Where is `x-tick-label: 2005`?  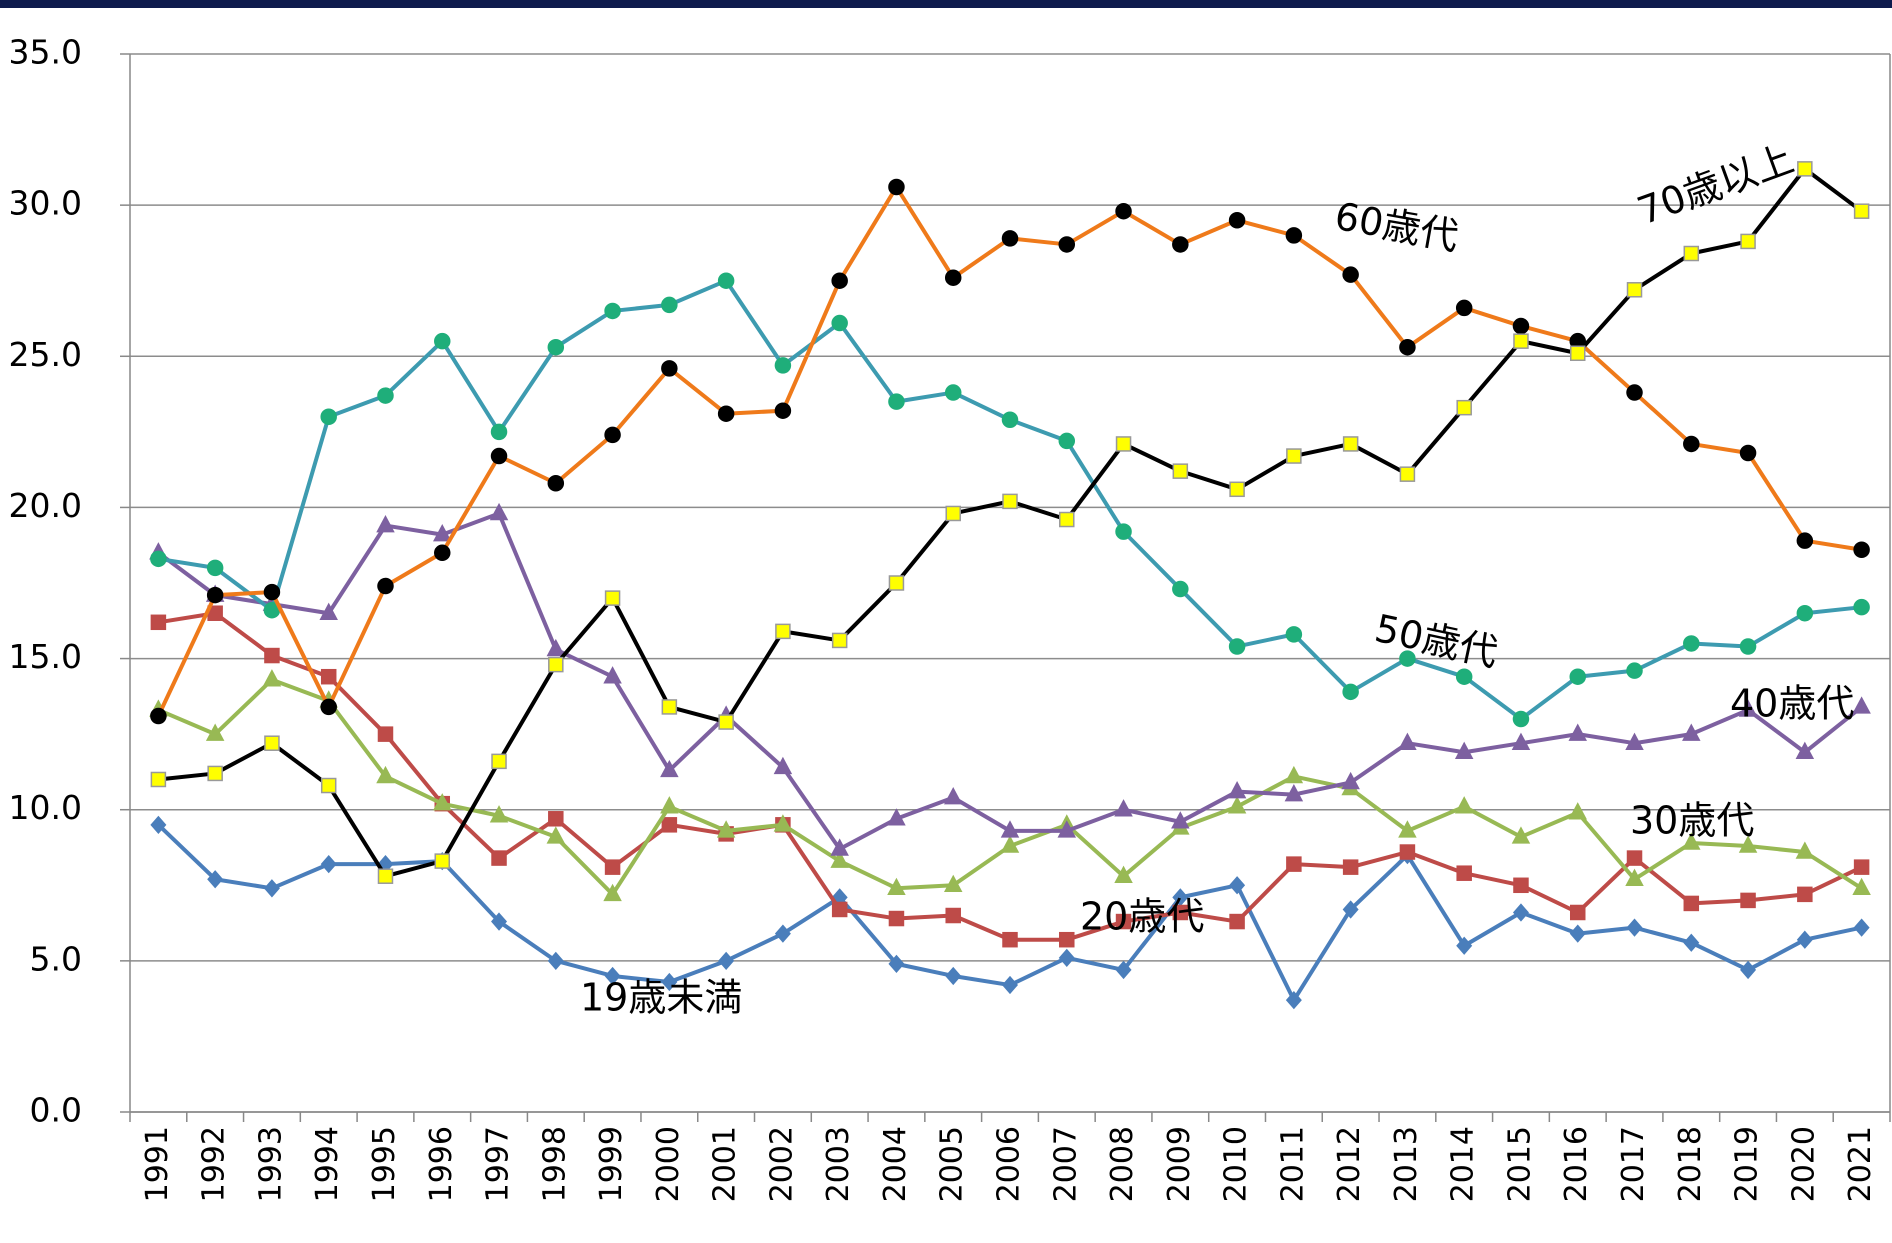
x-tick-label: 2005 is located at coordinates (952, 1164).